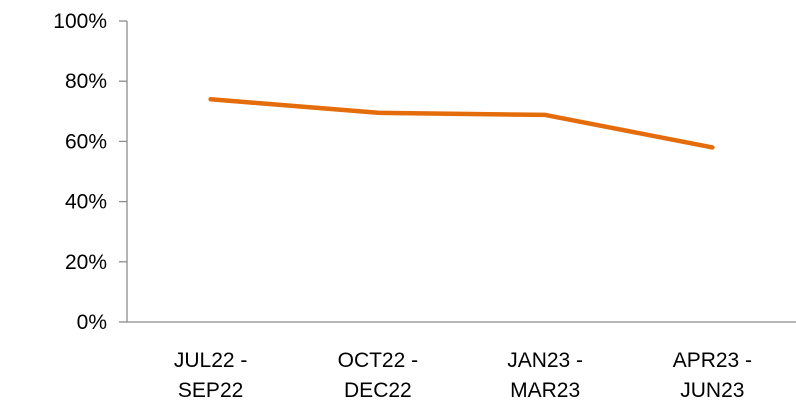  I want to click on y-tick-label: 0%, so click(92, 322).